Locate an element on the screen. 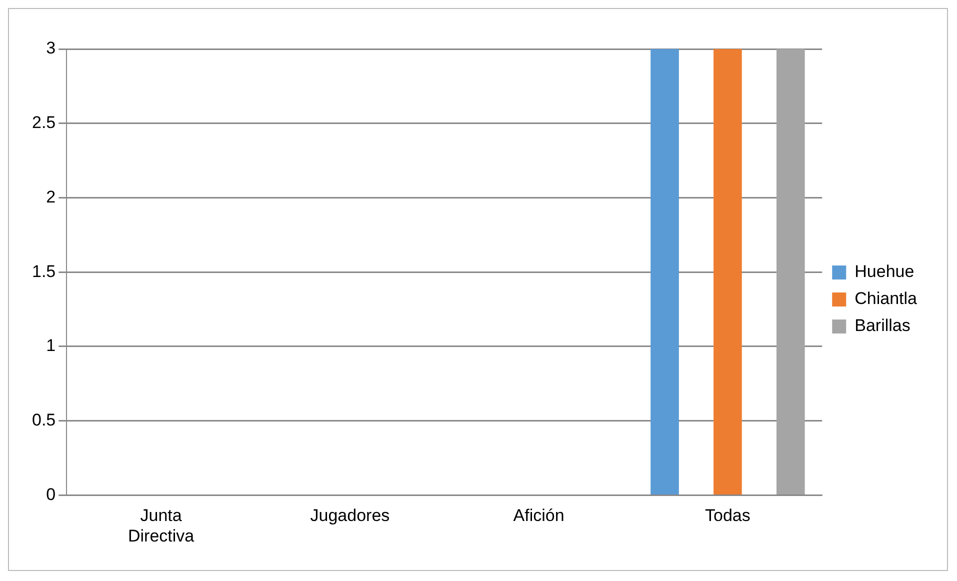 The image size is (957, 581). y-tick-label: 3 is located at coordinates (51, 48).